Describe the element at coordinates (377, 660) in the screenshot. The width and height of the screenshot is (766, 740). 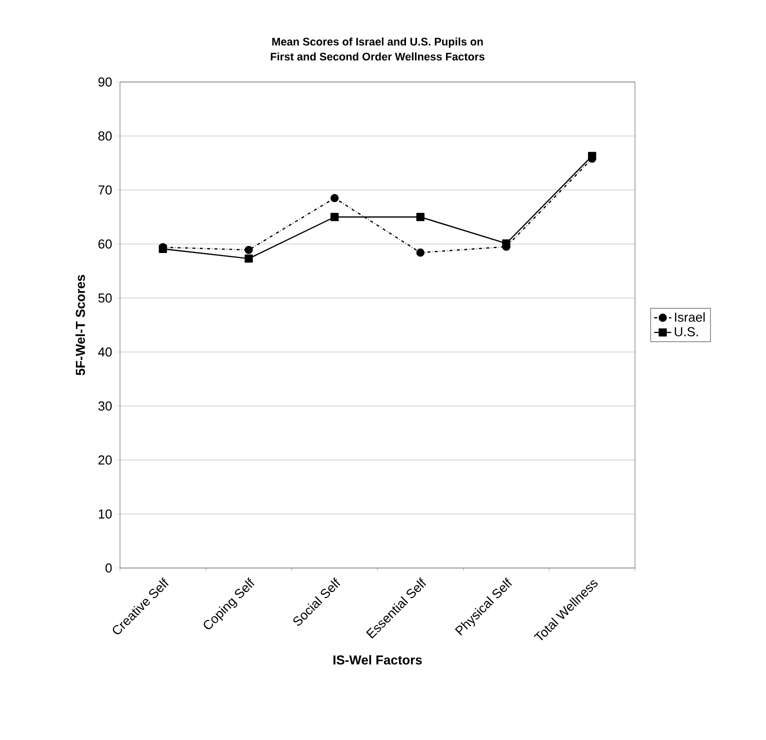
I see `x-axis-title: IS-Wel Factors` at that location.